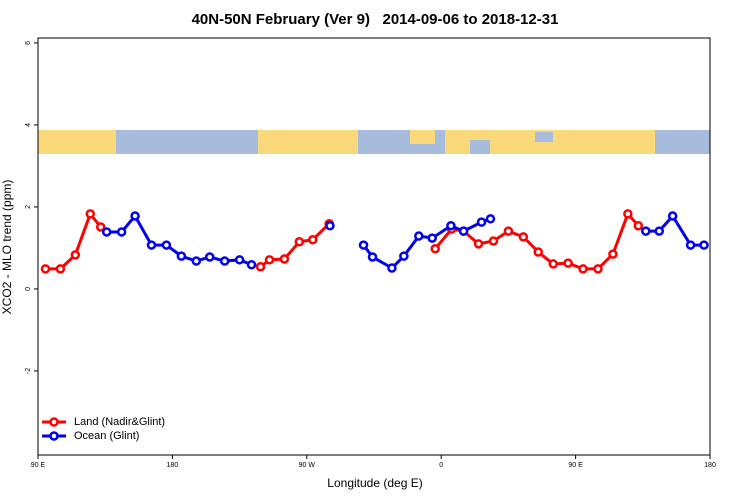 This screenshot has height=500, width=750. I want to click on y-tick-label: -2, so click(28, 371).